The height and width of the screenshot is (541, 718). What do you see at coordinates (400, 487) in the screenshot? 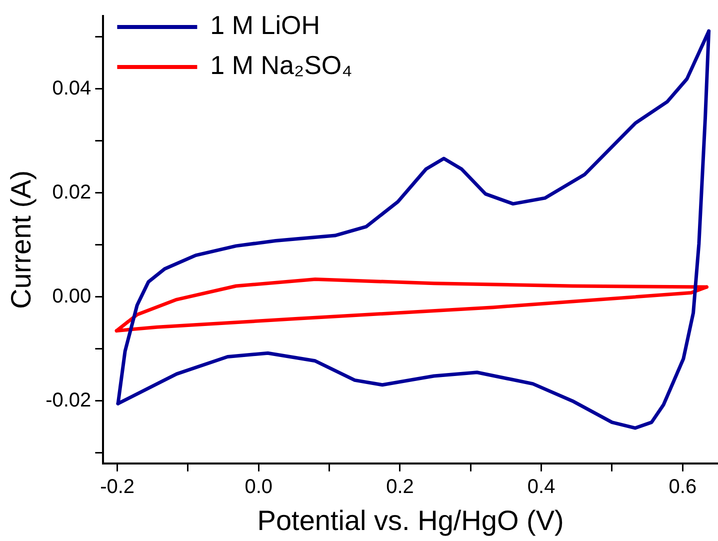
I see `x-tick-label: 0.2` at bounding box center [400, 487].